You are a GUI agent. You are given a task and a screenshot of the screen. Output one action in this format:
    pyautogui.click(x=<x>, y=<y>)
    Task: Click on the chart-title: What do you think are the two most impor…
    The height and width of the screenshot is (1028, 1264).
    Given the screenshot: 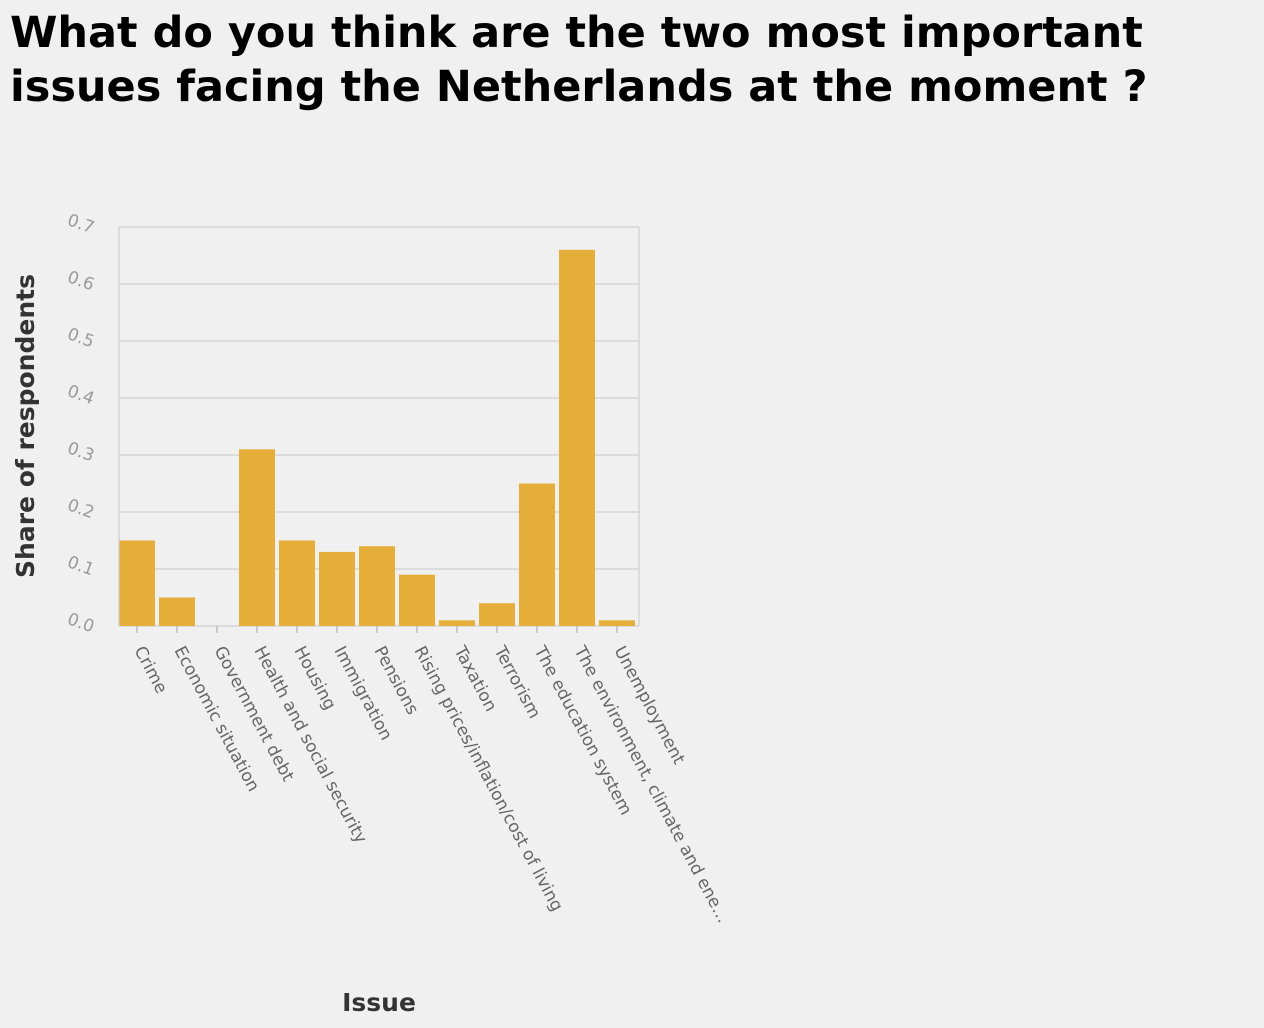 What is the action you would take?
    pyautogui.click(x=579, y=60)
    